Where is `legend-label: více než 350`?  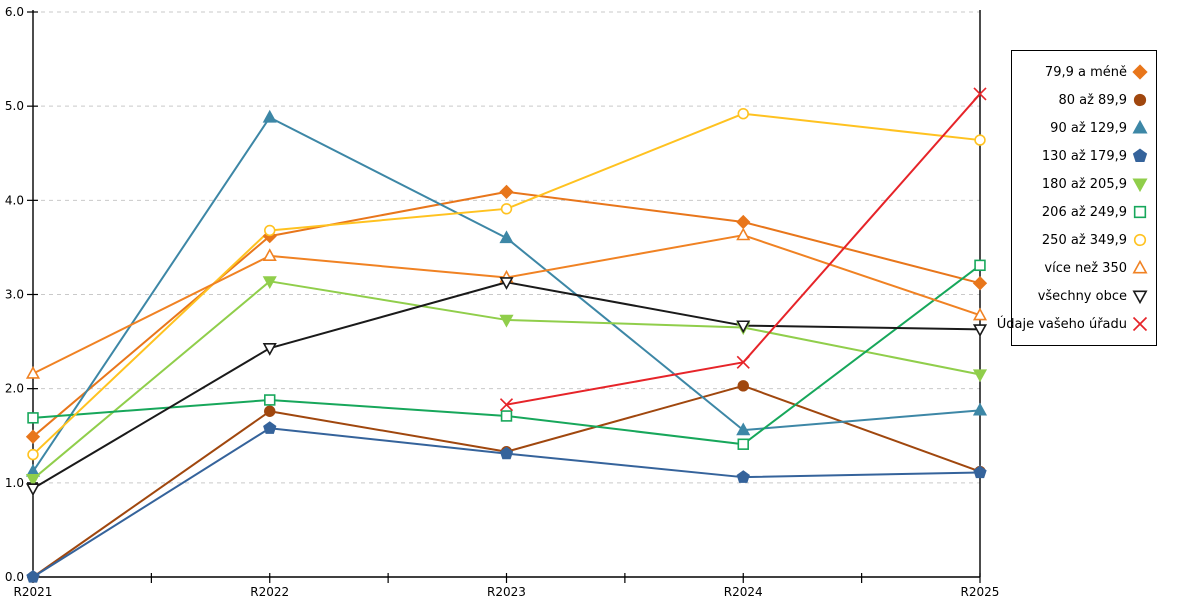
legend-label: více než 350 is located at coordinates (1085, 268).